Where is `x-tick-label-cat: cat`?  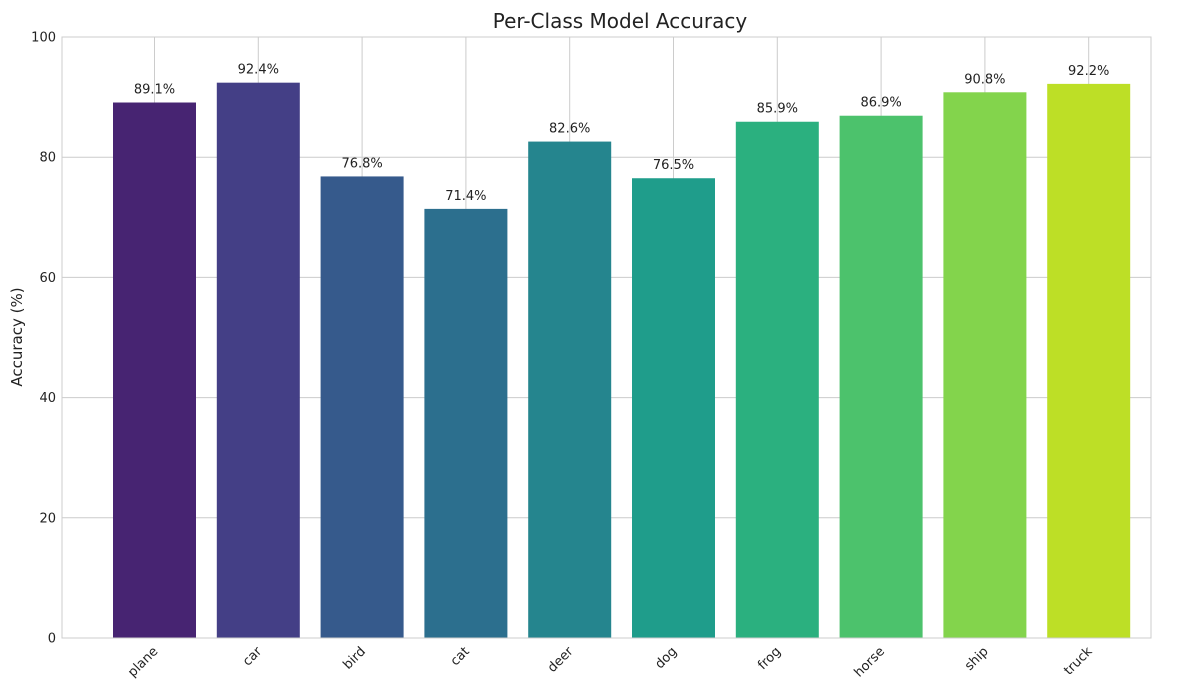
x-tick-label-cat: cat is located at coordinates (460, 656).